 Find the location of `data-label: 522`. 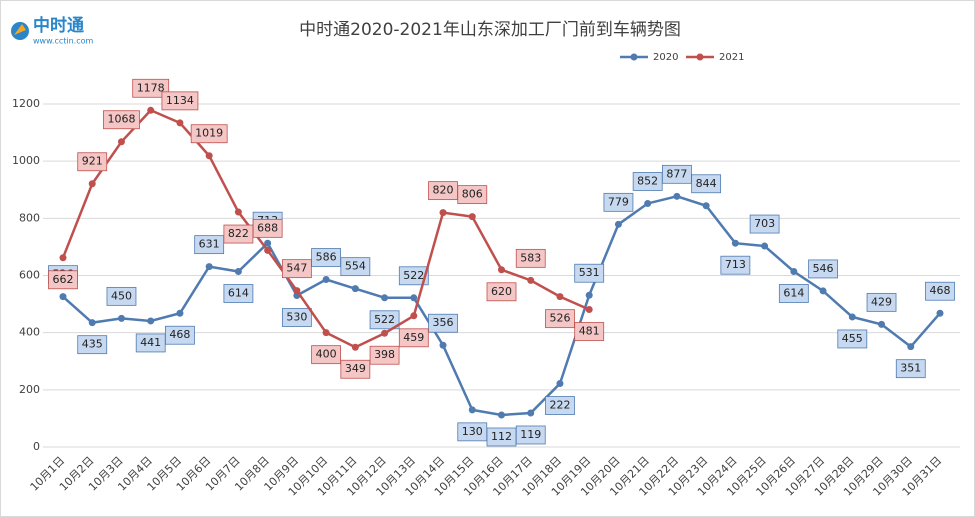

data-label: 522 is located at coordinates (384, 319).